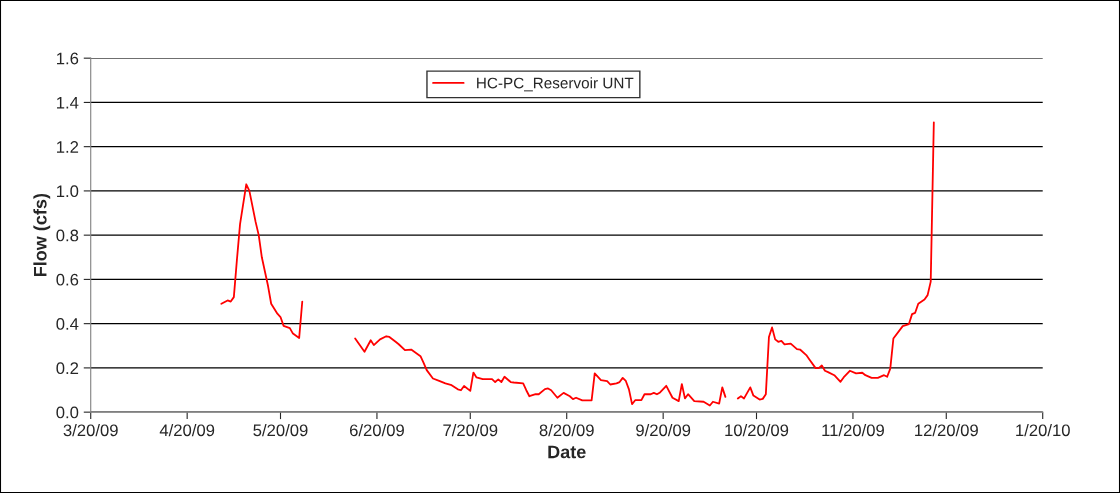 The image size is (1120, 493). I want to click on x-axis-title: Date, so click(567, 452).